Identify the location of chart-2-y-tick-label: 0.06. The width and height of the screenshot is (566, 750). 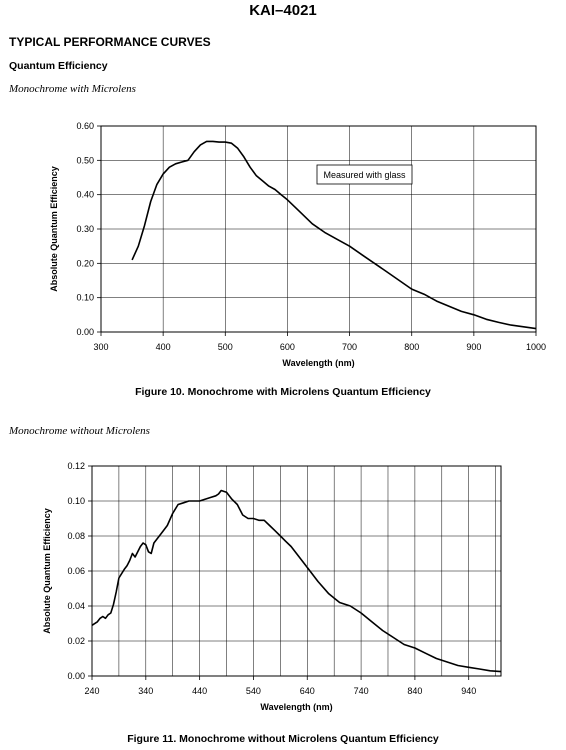
(76, 571).